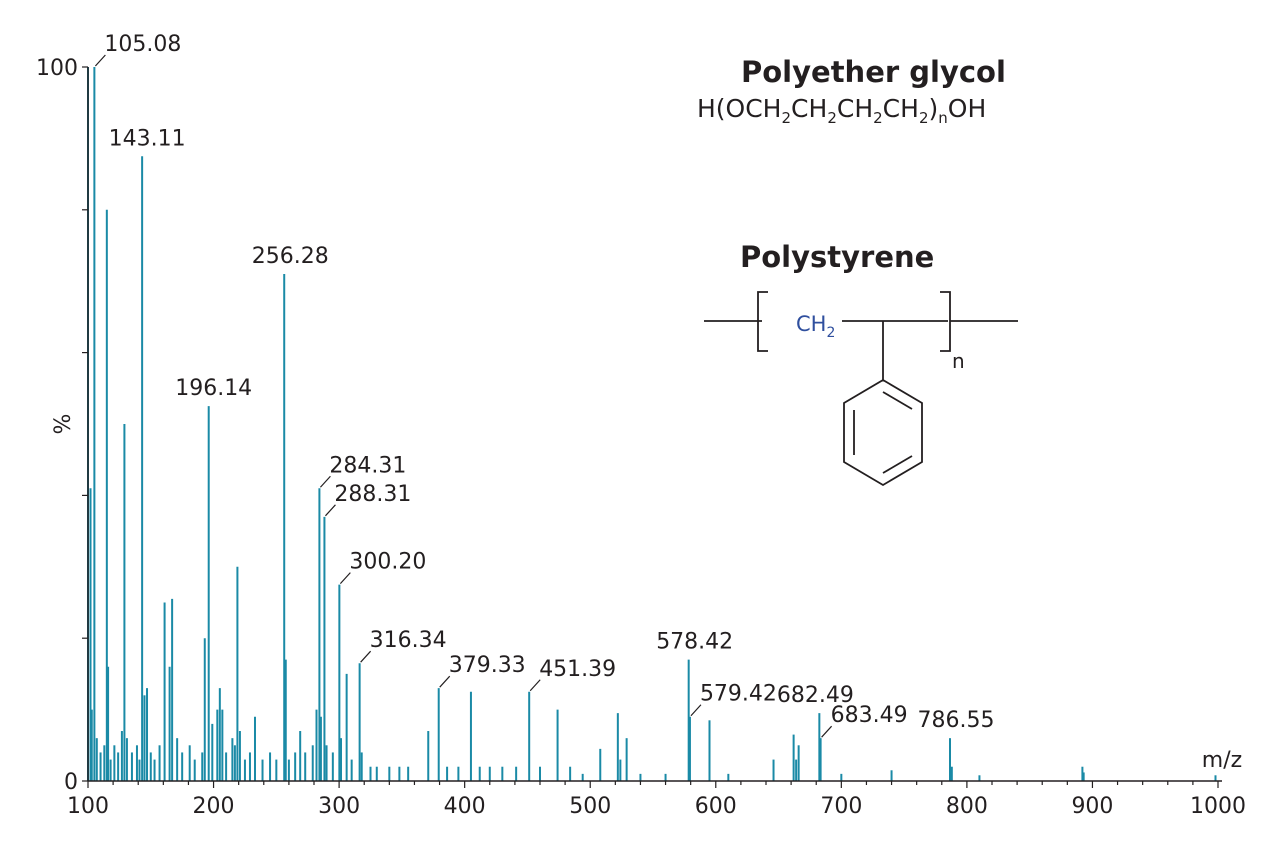  What do you see at coordinates (738, 694) in the screenshot?
I see `peak-label: 579.42` at bounding box center [738, 694].